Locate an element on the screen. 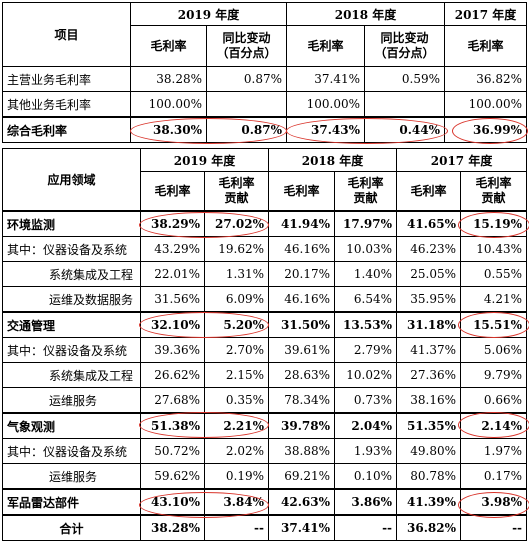 The height and width of the screenshot is (545, 529). cell: 20.17% is located at coordinates (302, 274).